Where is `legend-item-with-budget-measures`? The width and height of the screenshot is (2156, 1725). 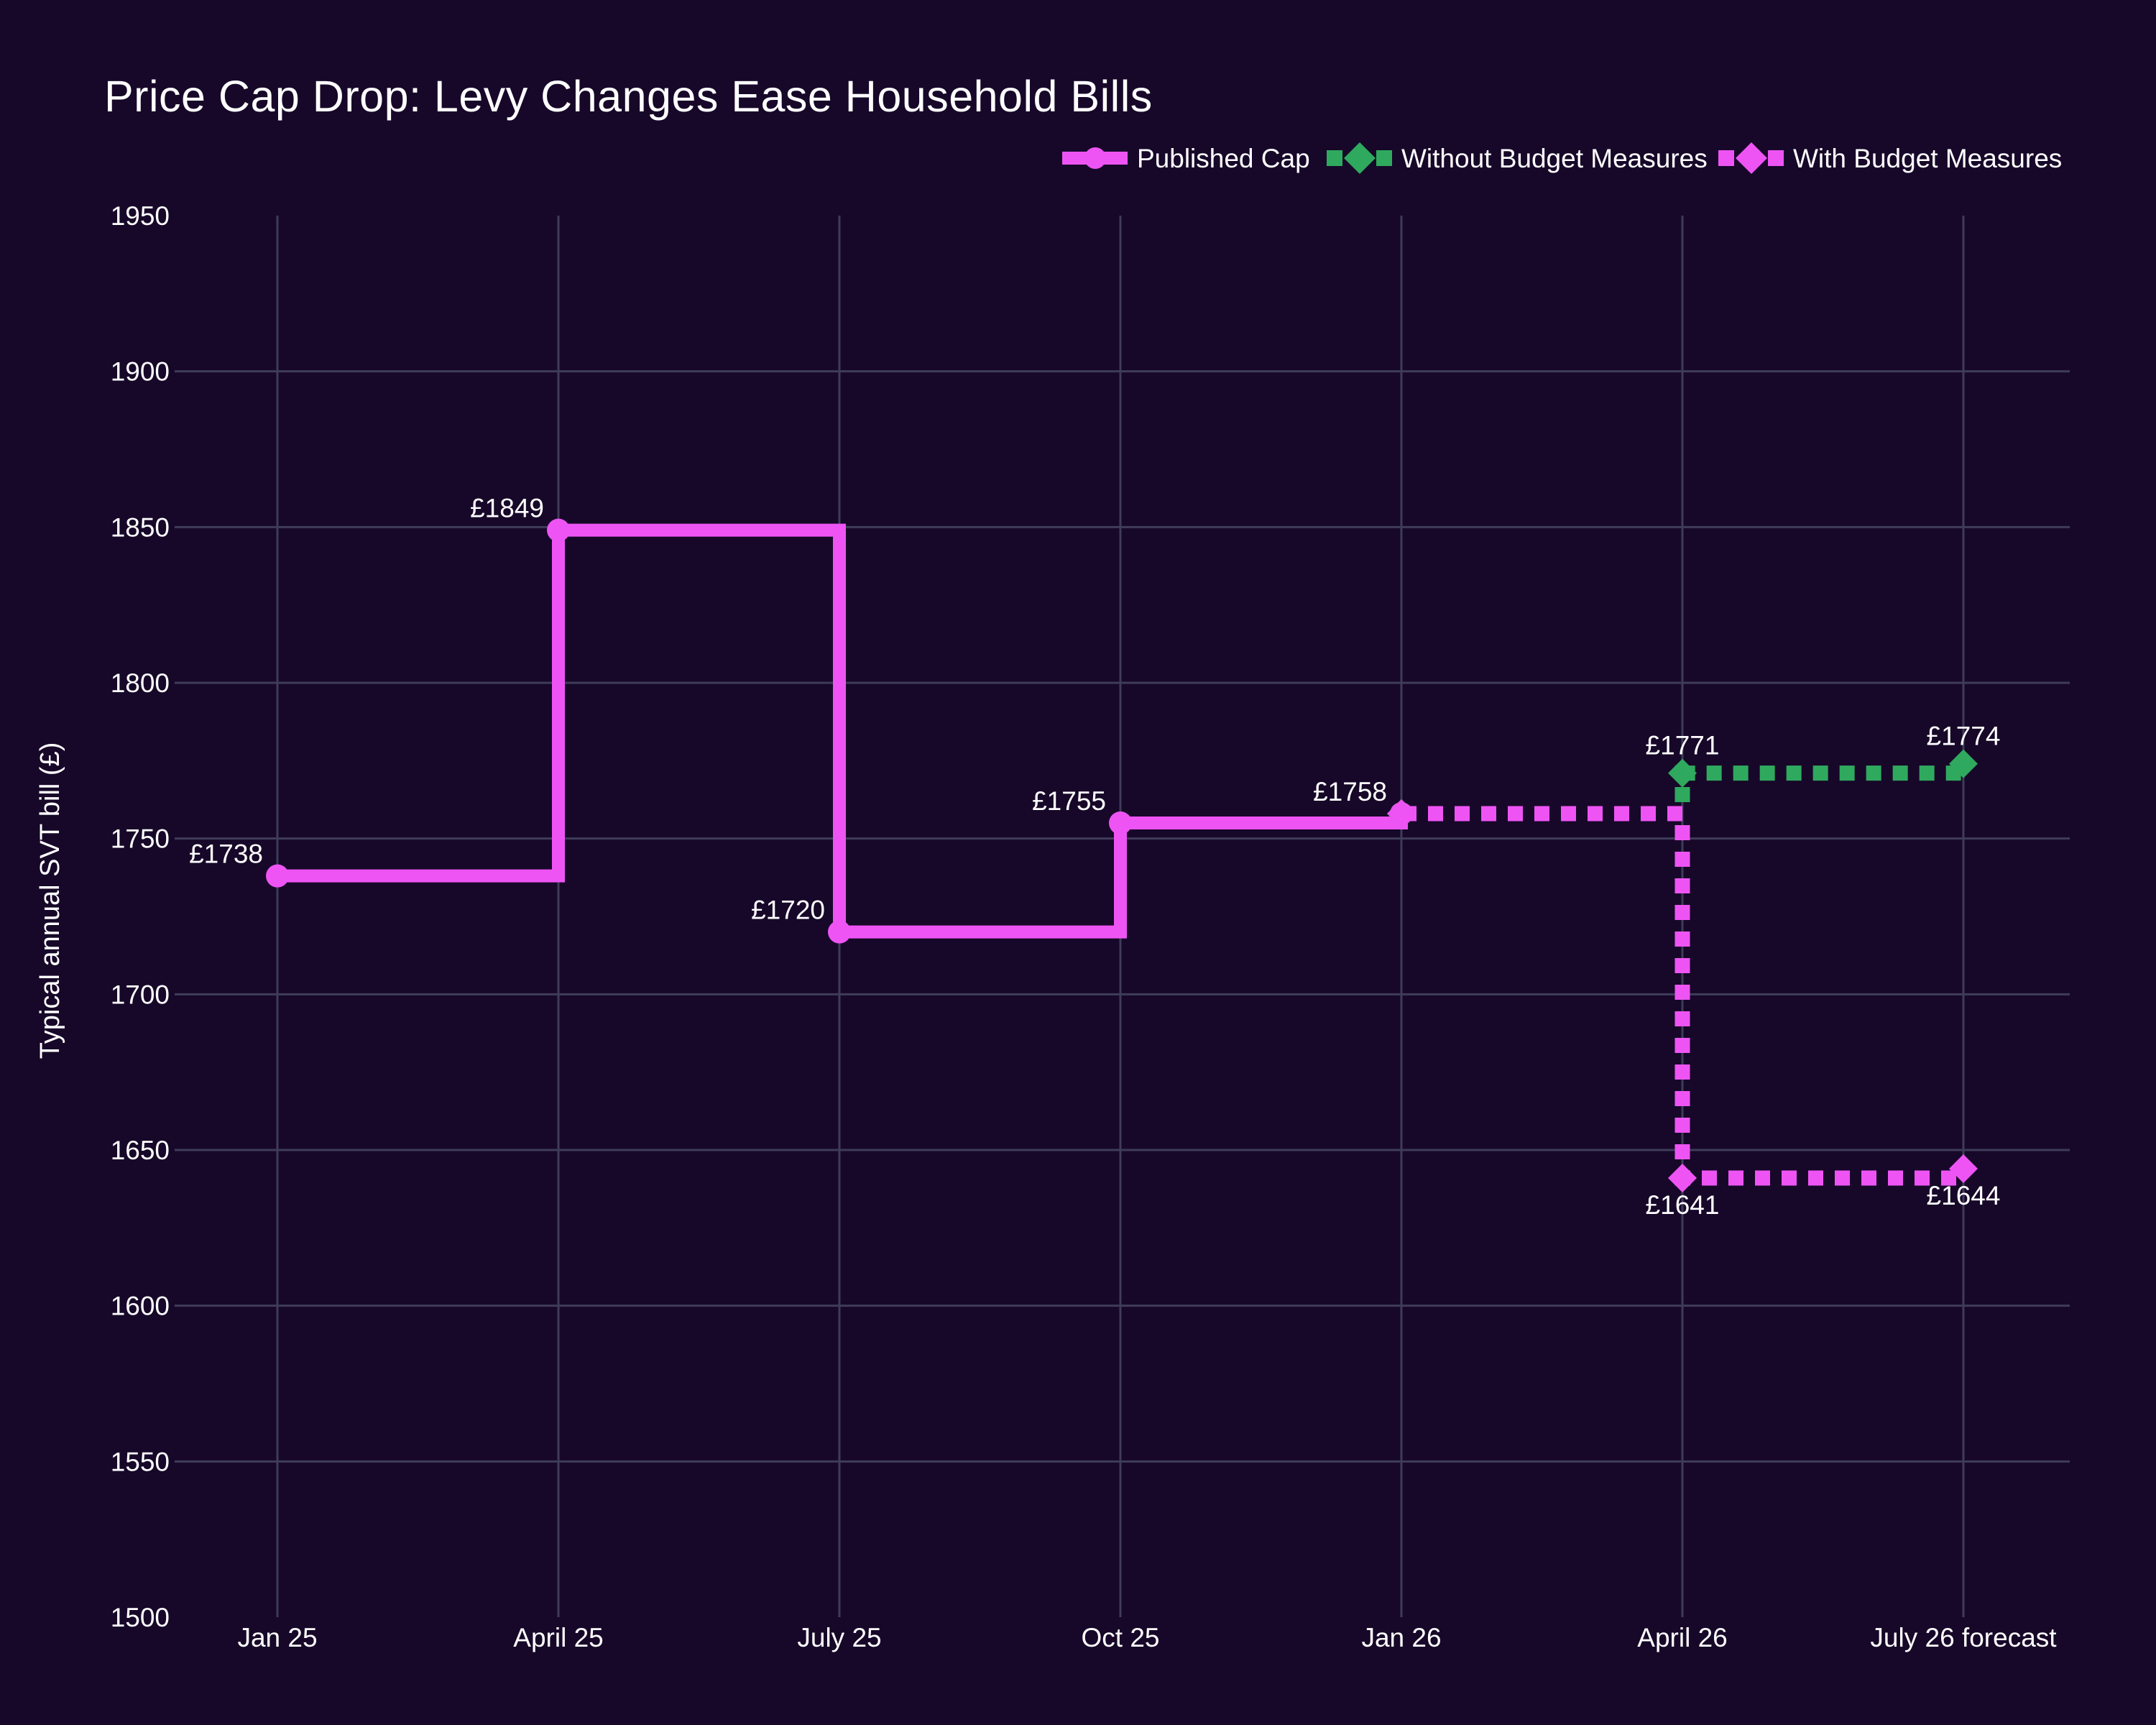
legend-item-with-budget-measures is located at coordinates (1751, 158).